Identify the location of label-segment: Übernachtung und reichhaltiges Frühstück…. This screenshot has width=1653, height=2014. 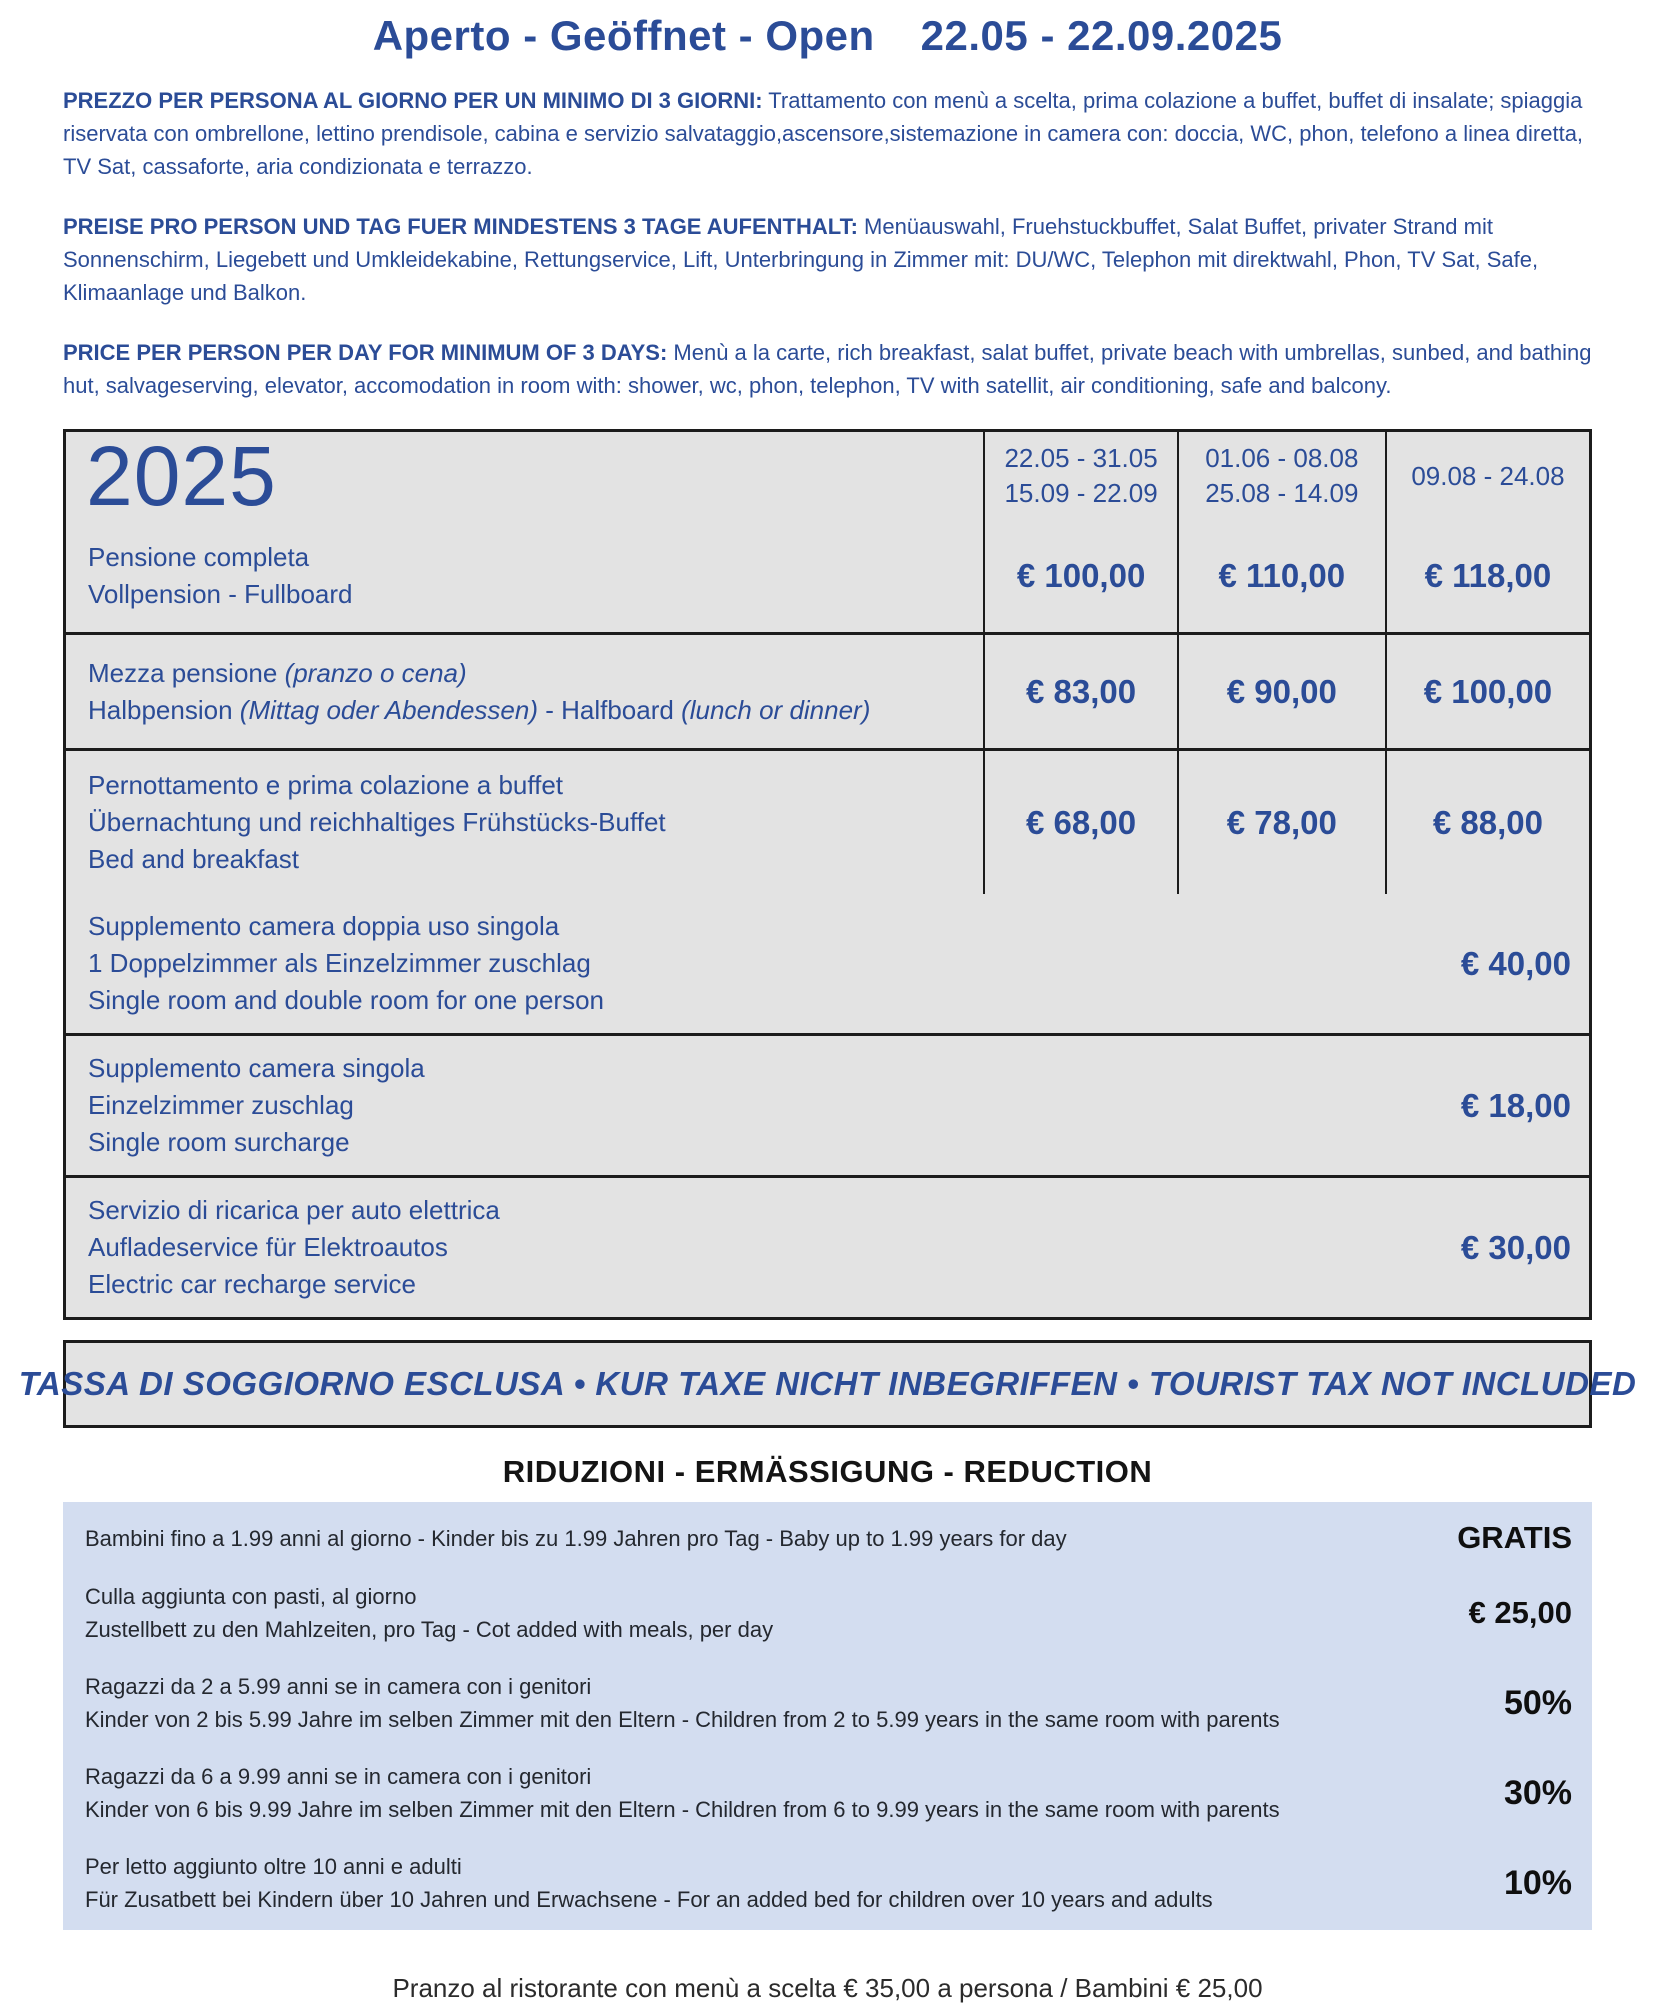
(377, 822).